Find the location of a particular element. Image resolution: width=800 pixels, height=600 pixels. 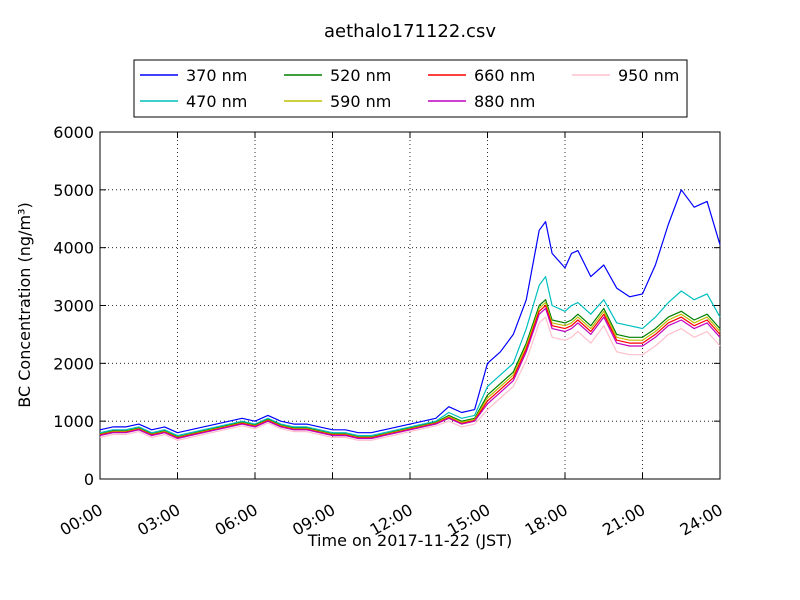

legend-label: 520 nm is located at coordinates (360, 75).